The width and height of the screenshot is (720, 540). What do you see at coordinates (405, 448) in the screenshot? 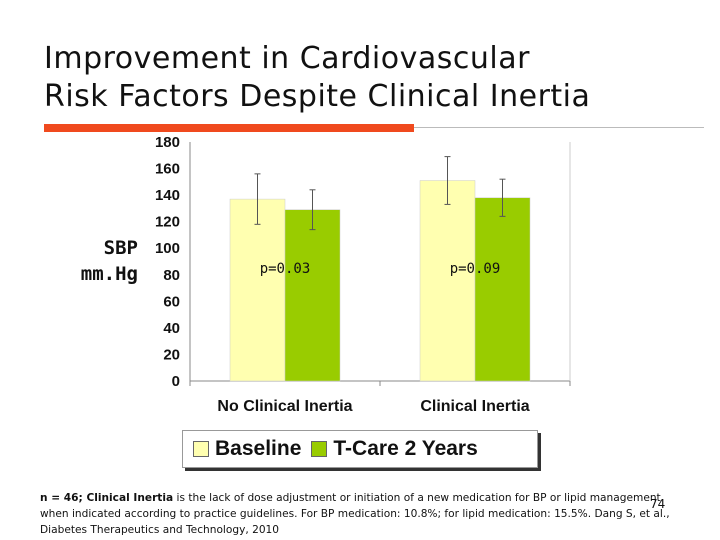
I see `legend-label-tcare: T-Care 2 Years` at bounding box center [405, 448].